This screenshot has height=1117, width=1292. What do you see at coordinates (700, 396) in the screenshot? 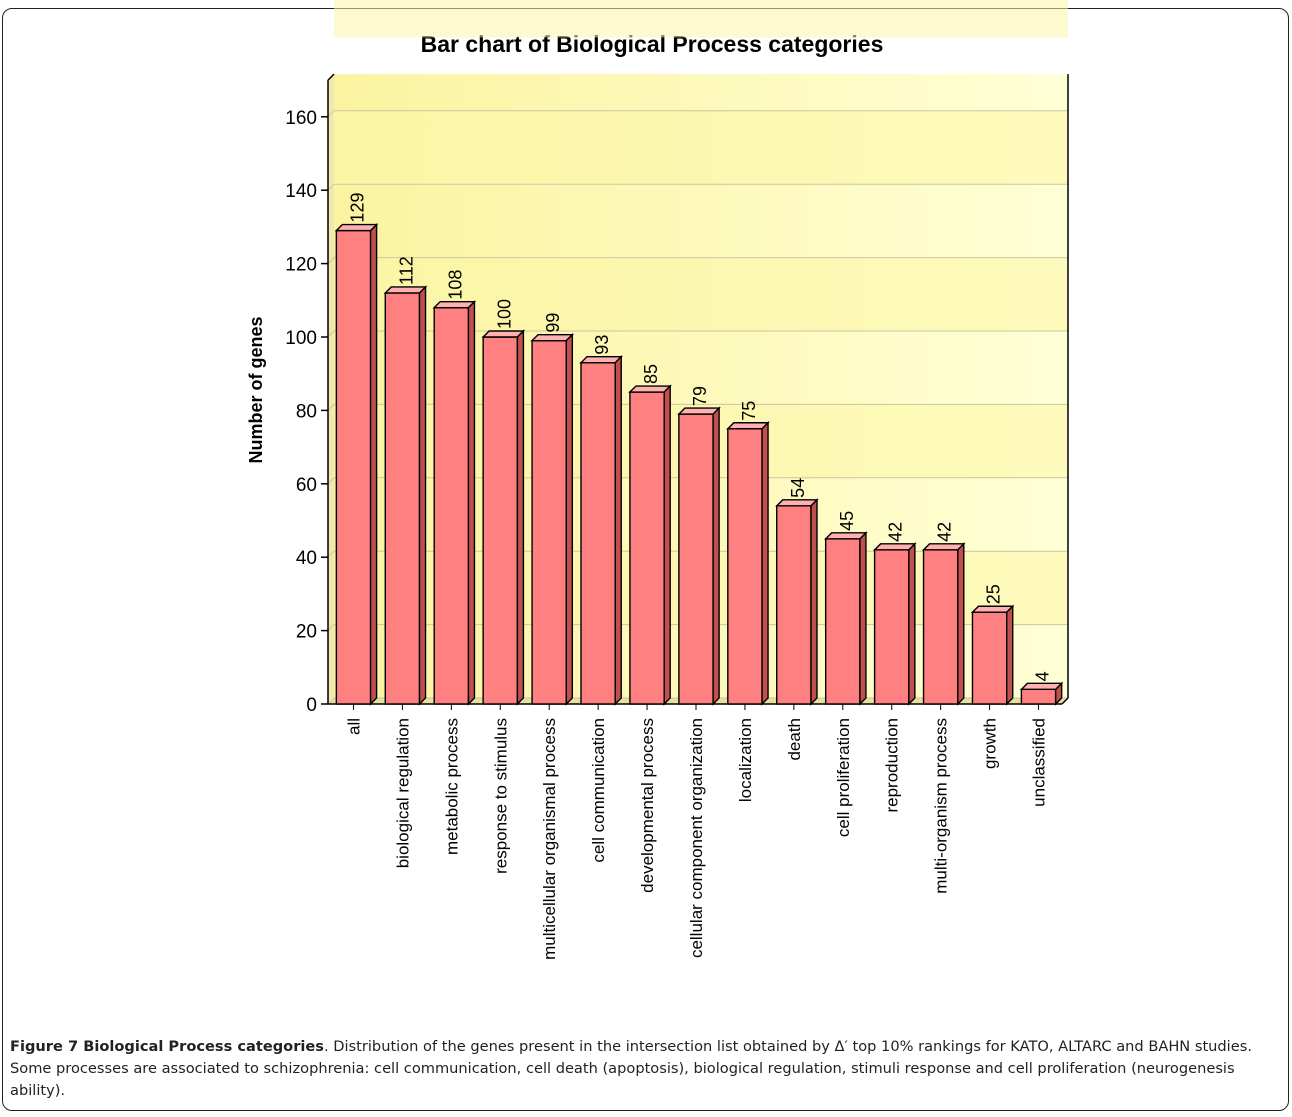
I see `value-label: 79` at bounding box center [700, 396].